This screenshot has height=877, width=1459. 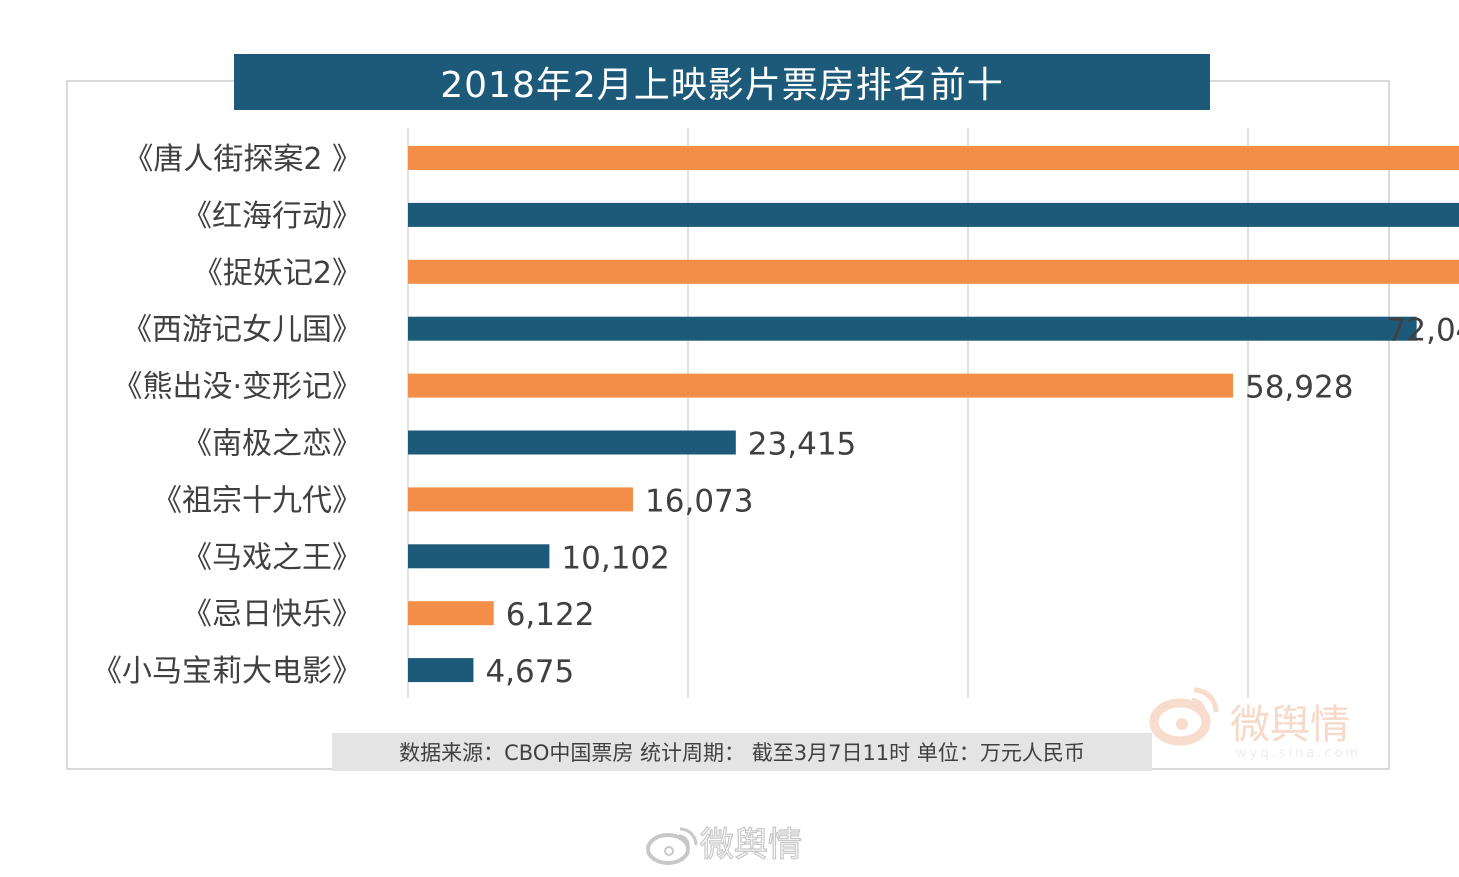 What do you see at coordinates (1299, 388) in the screenshot?
I see `data-label: 58,928` at bounding box center [1299, 388].